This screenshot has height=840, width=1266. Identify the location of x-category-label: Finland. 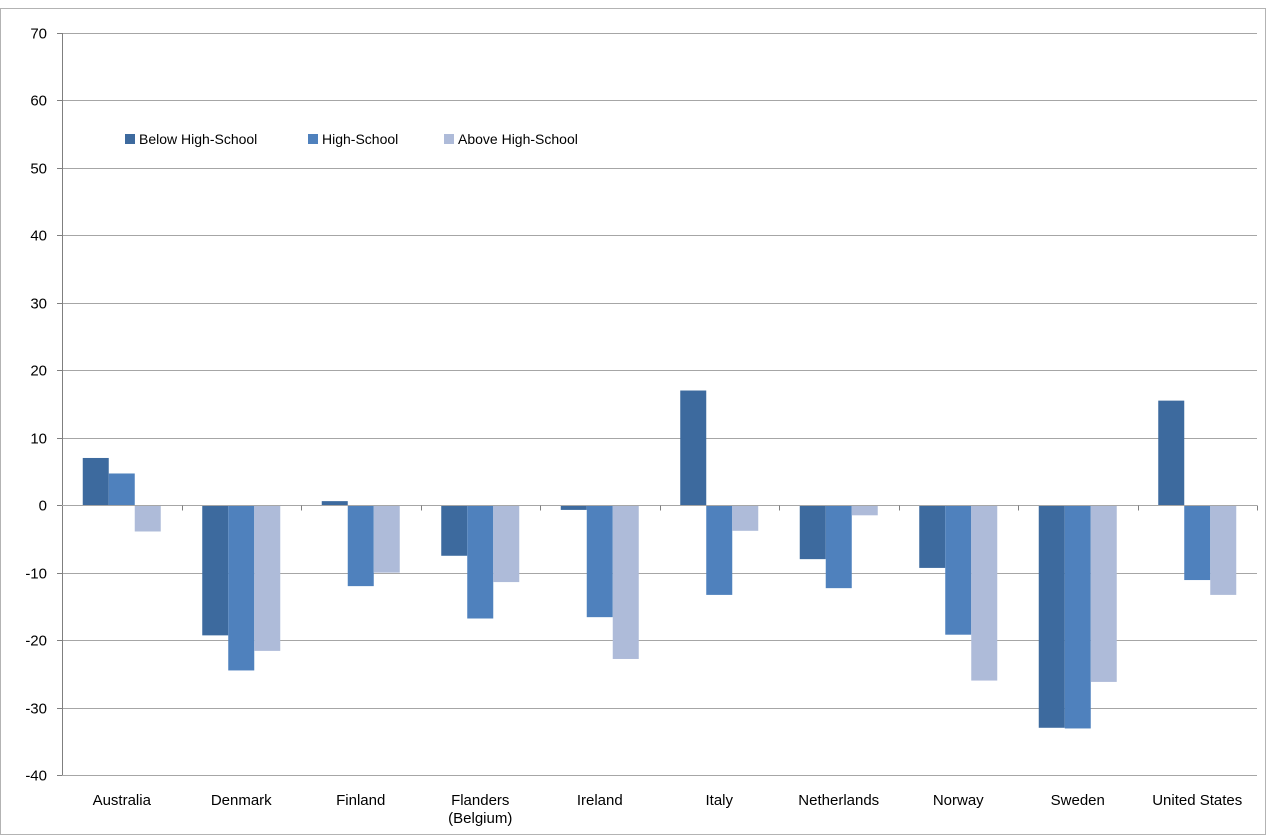
(360, 800).